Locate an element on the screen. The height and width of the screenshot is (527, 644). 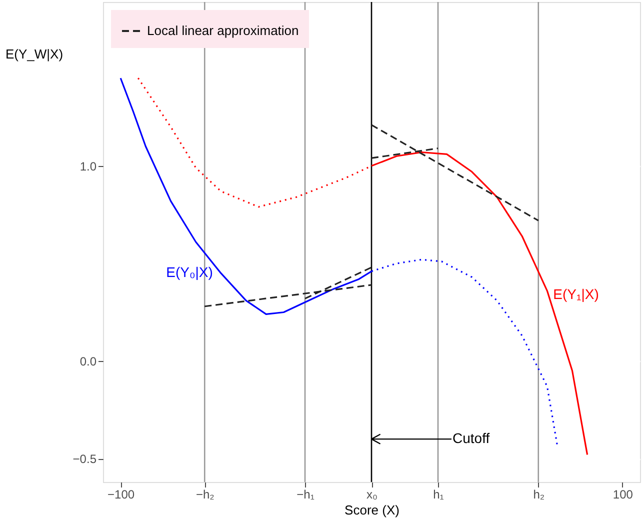
y-tick-label: 1.0 is located at coordinates (88, 166).